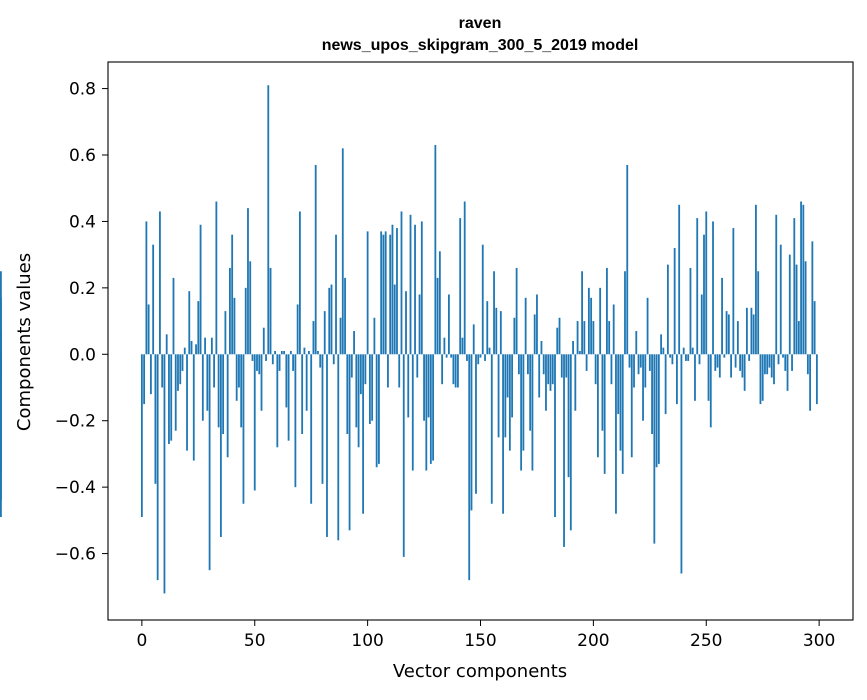 Image resolution: width=867 pixels, height=700 pixels. Describe the element at coordinates (593, 641) in the screenshot. I see `x-tick-label: 200` at that location.